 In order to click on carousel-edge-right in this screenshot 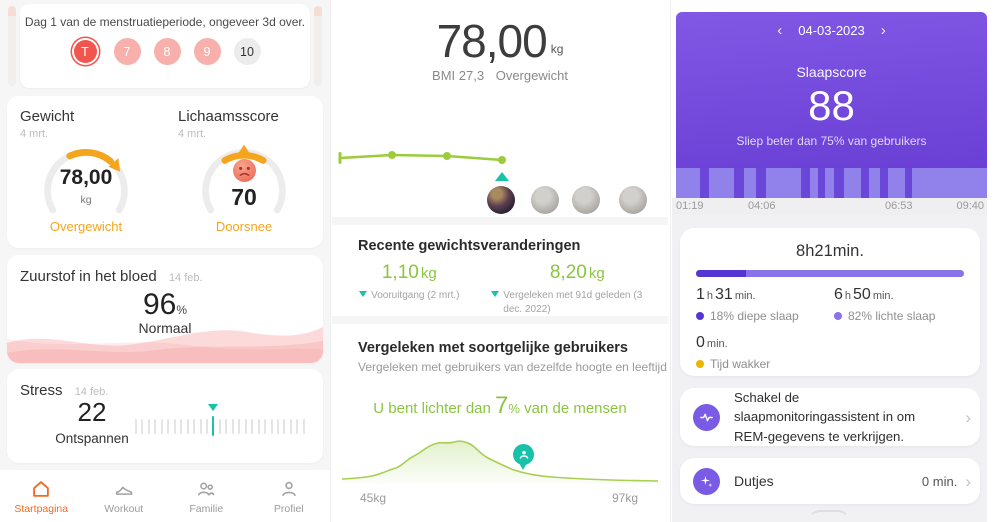, I will do `click(318, 46)`.